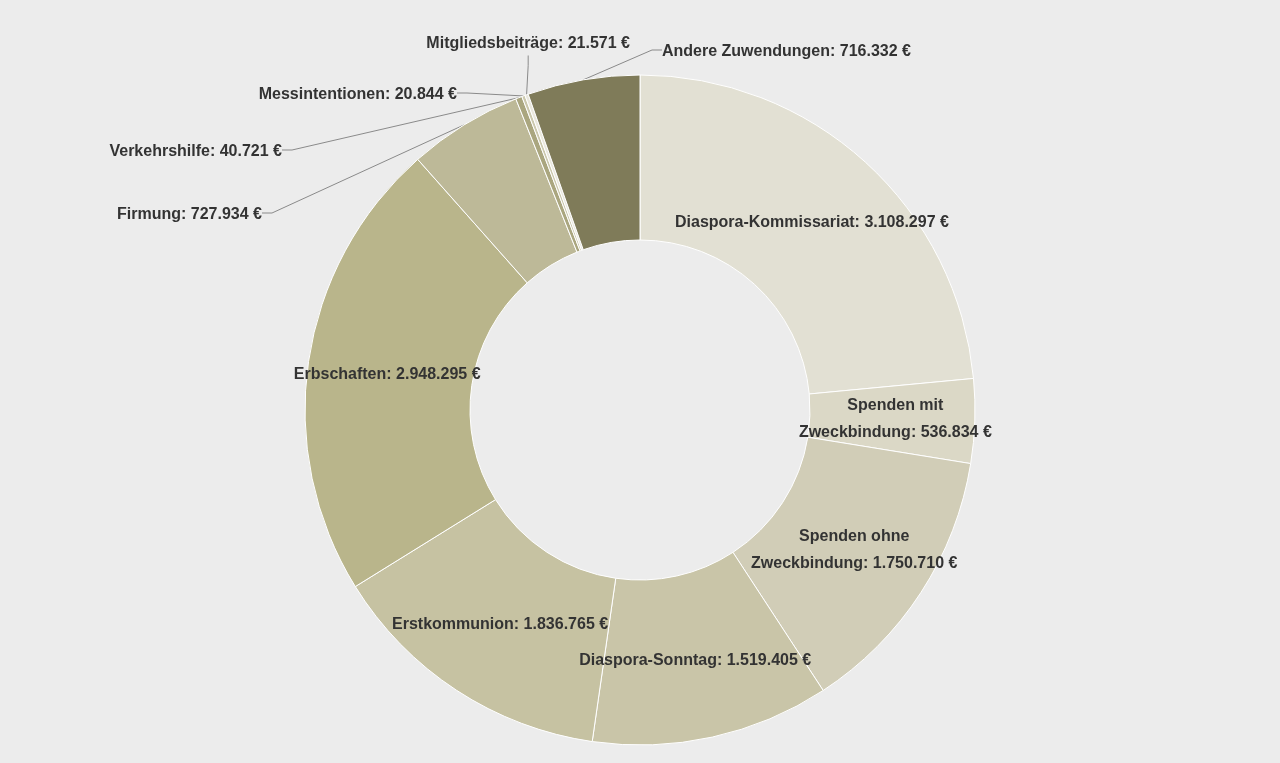 This screenshot has height=763, width=1280. I want to click on slice-label: Firmung: 727.934 €, so click(190, 213).